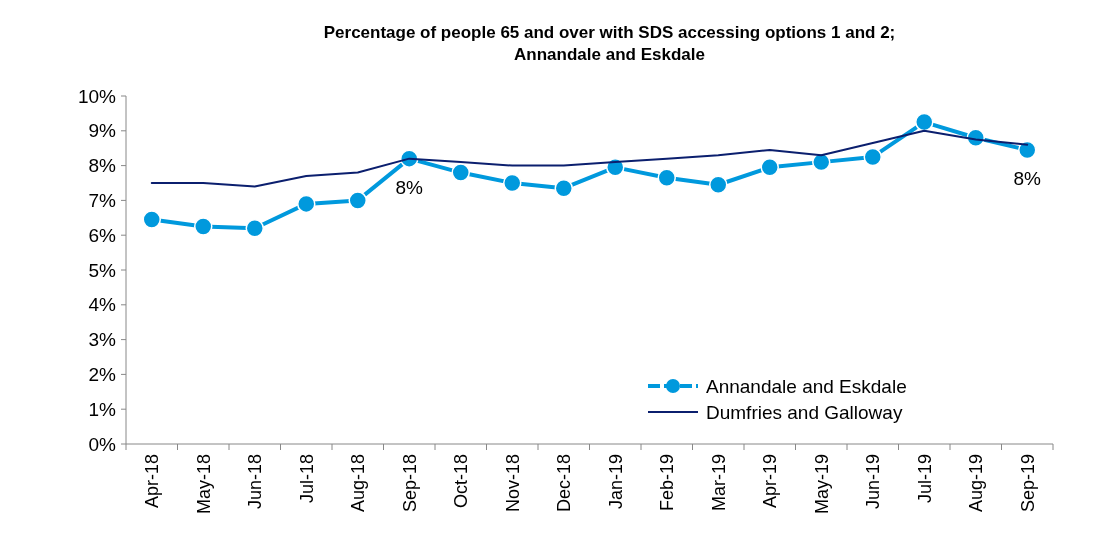 This screenshot has width=1118, height=541. What do you see at coordinates (97, 96) in the screenshot?
I see `y-tick-label: 10%` at bounding box center [97, 96].